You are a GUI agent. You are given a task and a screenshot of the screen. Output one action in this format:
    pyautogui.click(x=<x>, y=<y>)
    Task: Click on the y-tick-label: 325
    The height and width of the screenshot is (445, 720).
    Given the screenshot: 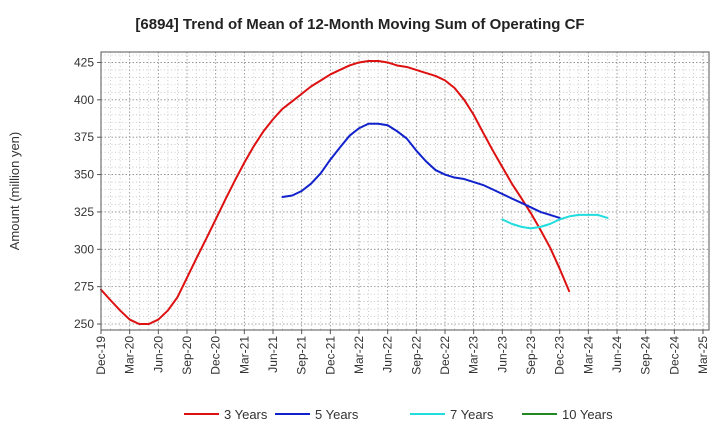 What is the action you would take?
    pyautogui.click(x=84, y=212)
    